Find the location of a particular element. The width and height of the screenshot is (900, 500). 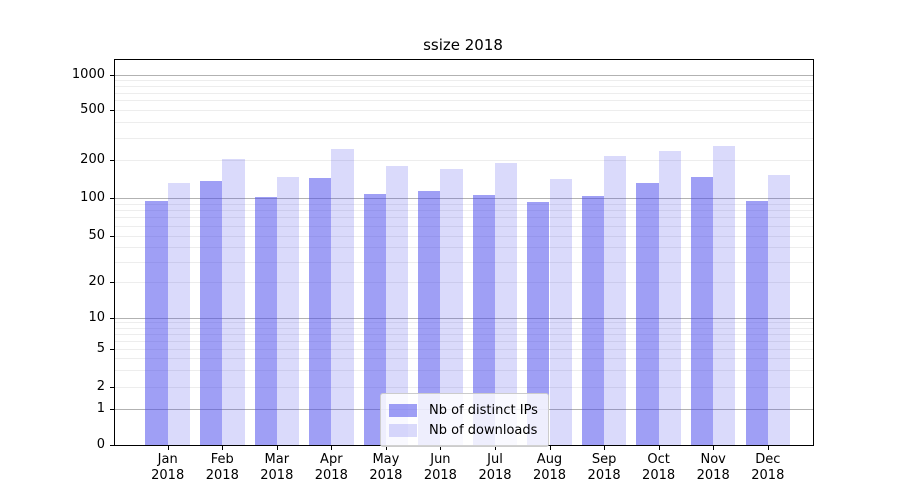

legend: Nb of distinct IPs Nb of downloads is located at coordinates (464, 420).